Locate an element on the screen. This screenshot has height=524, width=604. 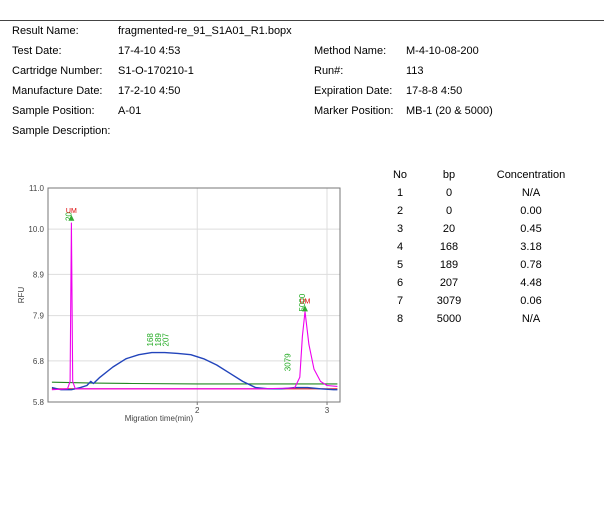
row-no: 7 is located at coordinates (400, 301).